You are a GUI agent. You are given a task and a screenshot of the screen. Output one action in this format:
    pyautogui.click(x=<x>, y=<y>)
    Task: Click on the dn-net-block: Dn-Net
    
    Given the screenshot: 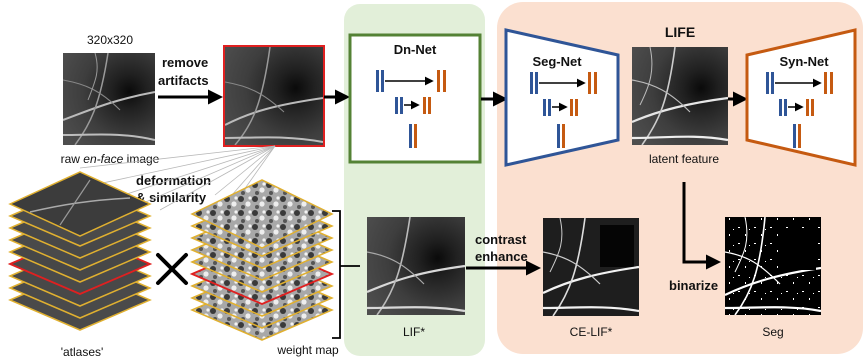 What is the action you would take?
    pyautogui.click(x=415, y=98)
    